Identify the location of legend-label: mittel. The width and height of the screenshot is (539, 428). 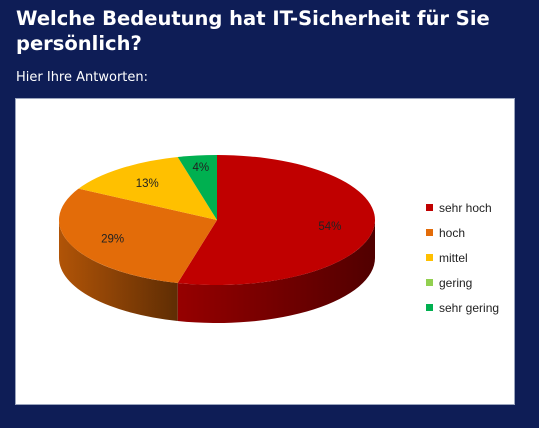
(453, 257).